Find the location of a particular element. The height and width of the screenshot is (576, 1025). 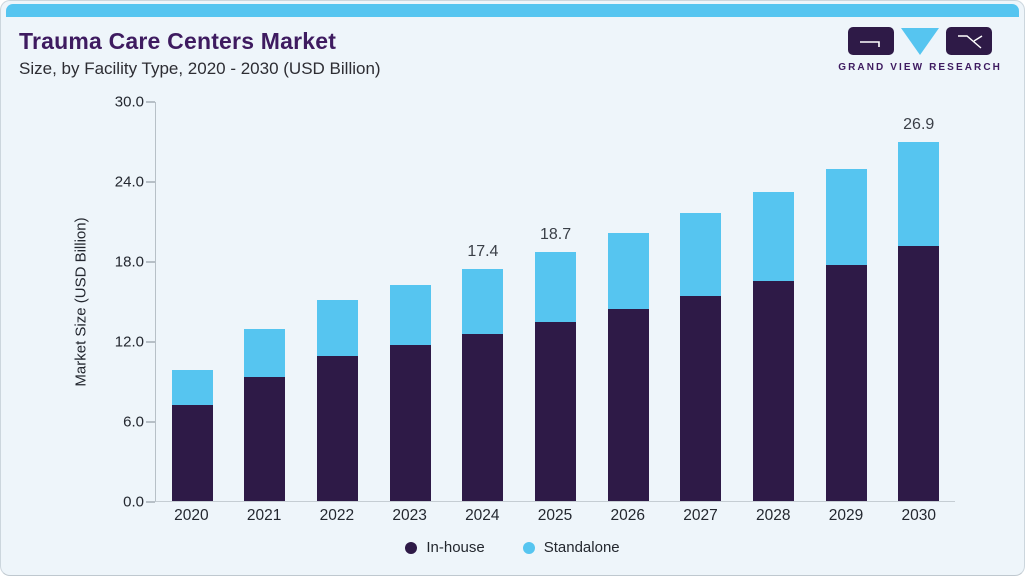

legend-swatch-in-house-icon is located at coordinates (411, 547).